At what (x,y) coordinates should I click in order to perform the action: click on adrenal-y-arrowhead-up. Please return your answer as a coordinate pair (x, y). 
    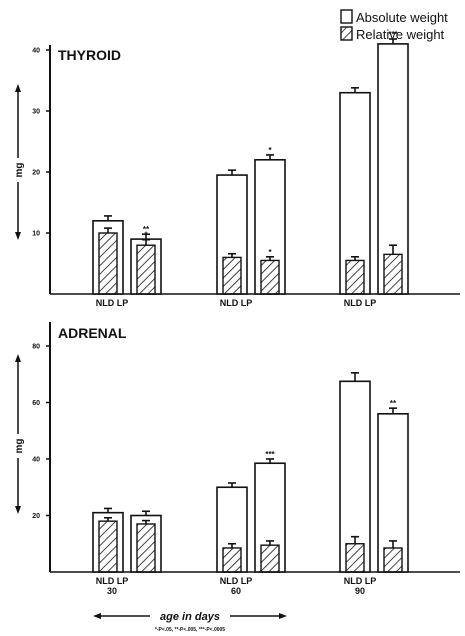
    Looking at the image, I should click on (18, 358).